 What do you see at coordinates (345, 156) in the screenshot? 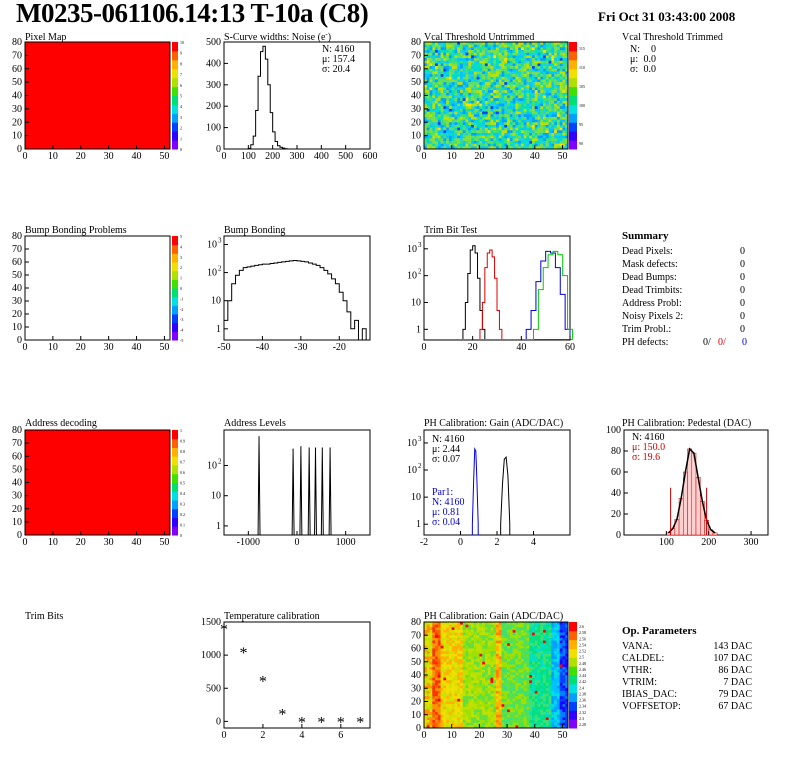
I see `scurve-x-tick-label: 500` at bounding box center [345, 156].